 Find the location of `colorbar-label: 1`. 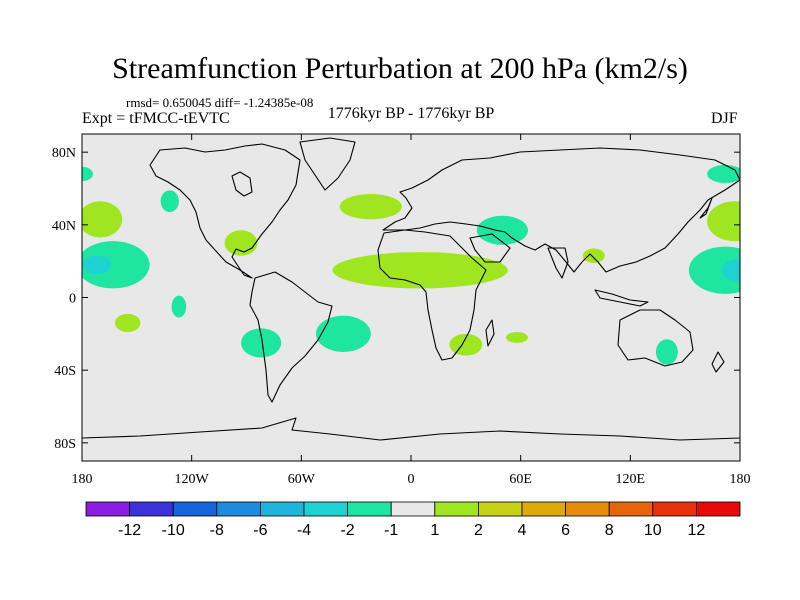

colorbar-label: 1 is located at coordinates (434, 530).